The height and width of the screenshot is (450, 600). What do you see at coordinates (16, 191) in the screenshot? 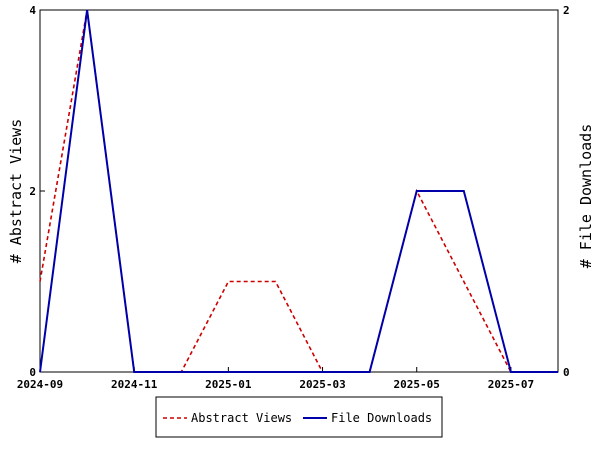
I see `y-left-axis-label: # Abstract Views` at bounding box center [16, 191].